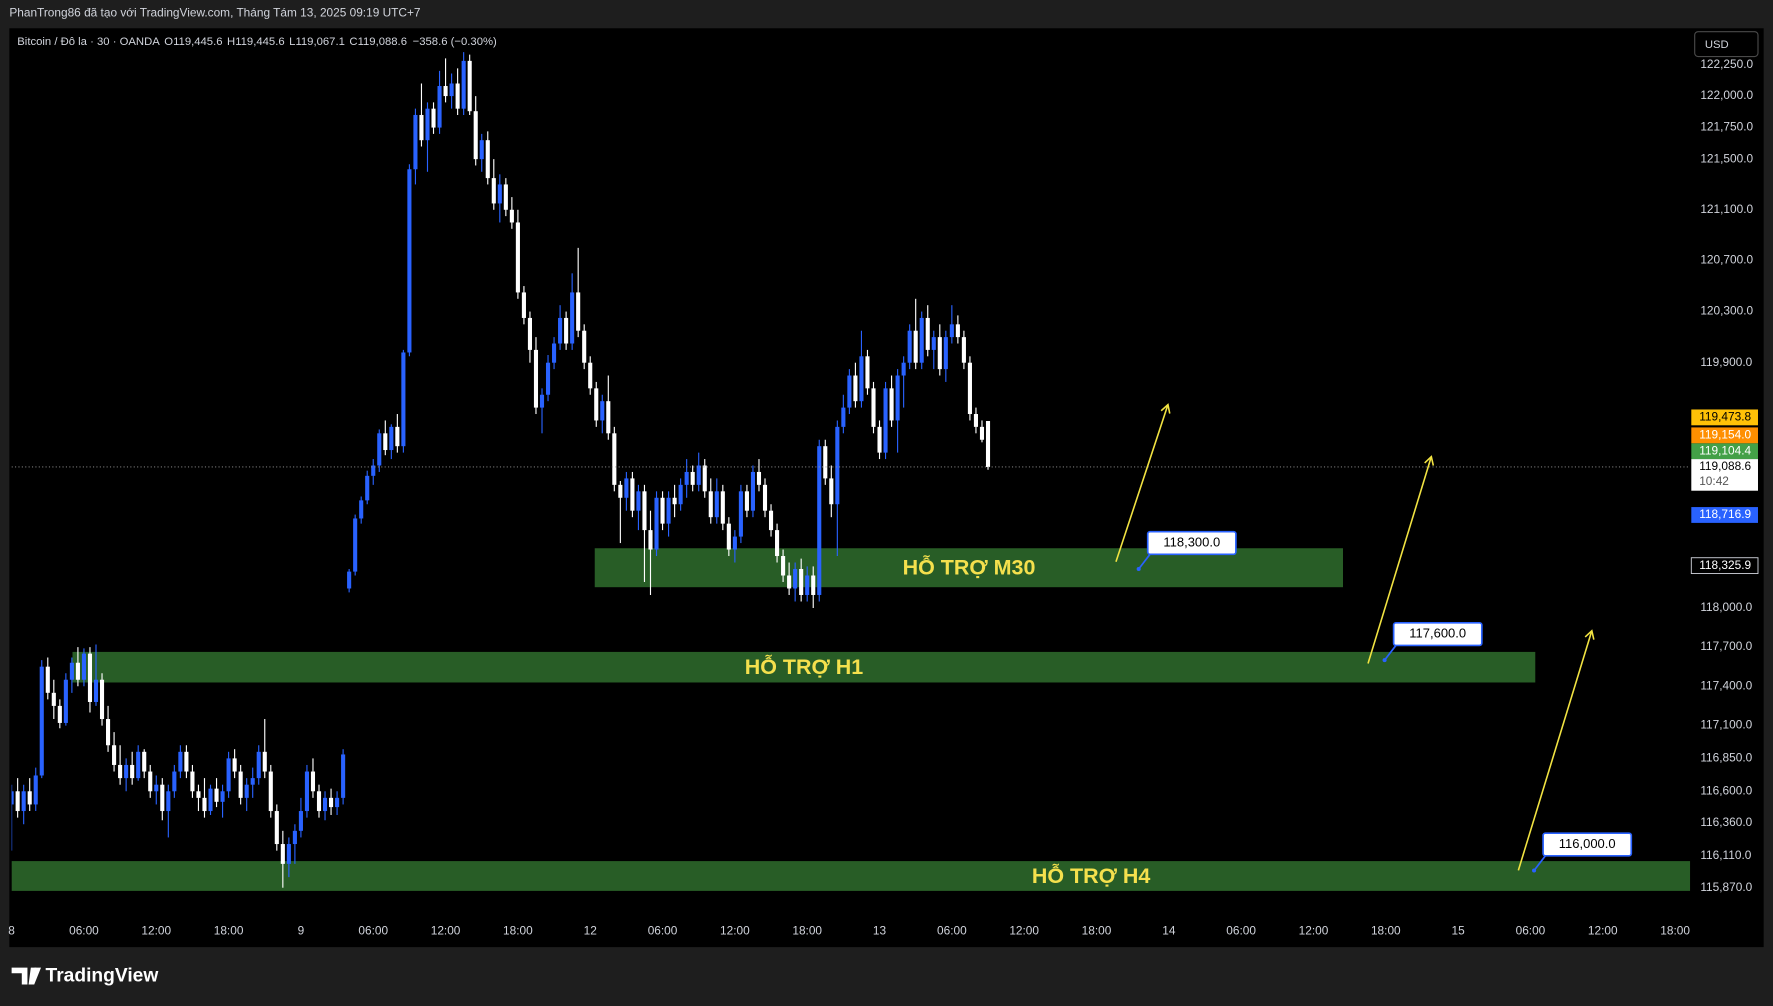  What do you see at coordinates (1725, 466) in the screenshot?
I see `last-price-label: 119,088.6` at bounding box center [1725, 466].